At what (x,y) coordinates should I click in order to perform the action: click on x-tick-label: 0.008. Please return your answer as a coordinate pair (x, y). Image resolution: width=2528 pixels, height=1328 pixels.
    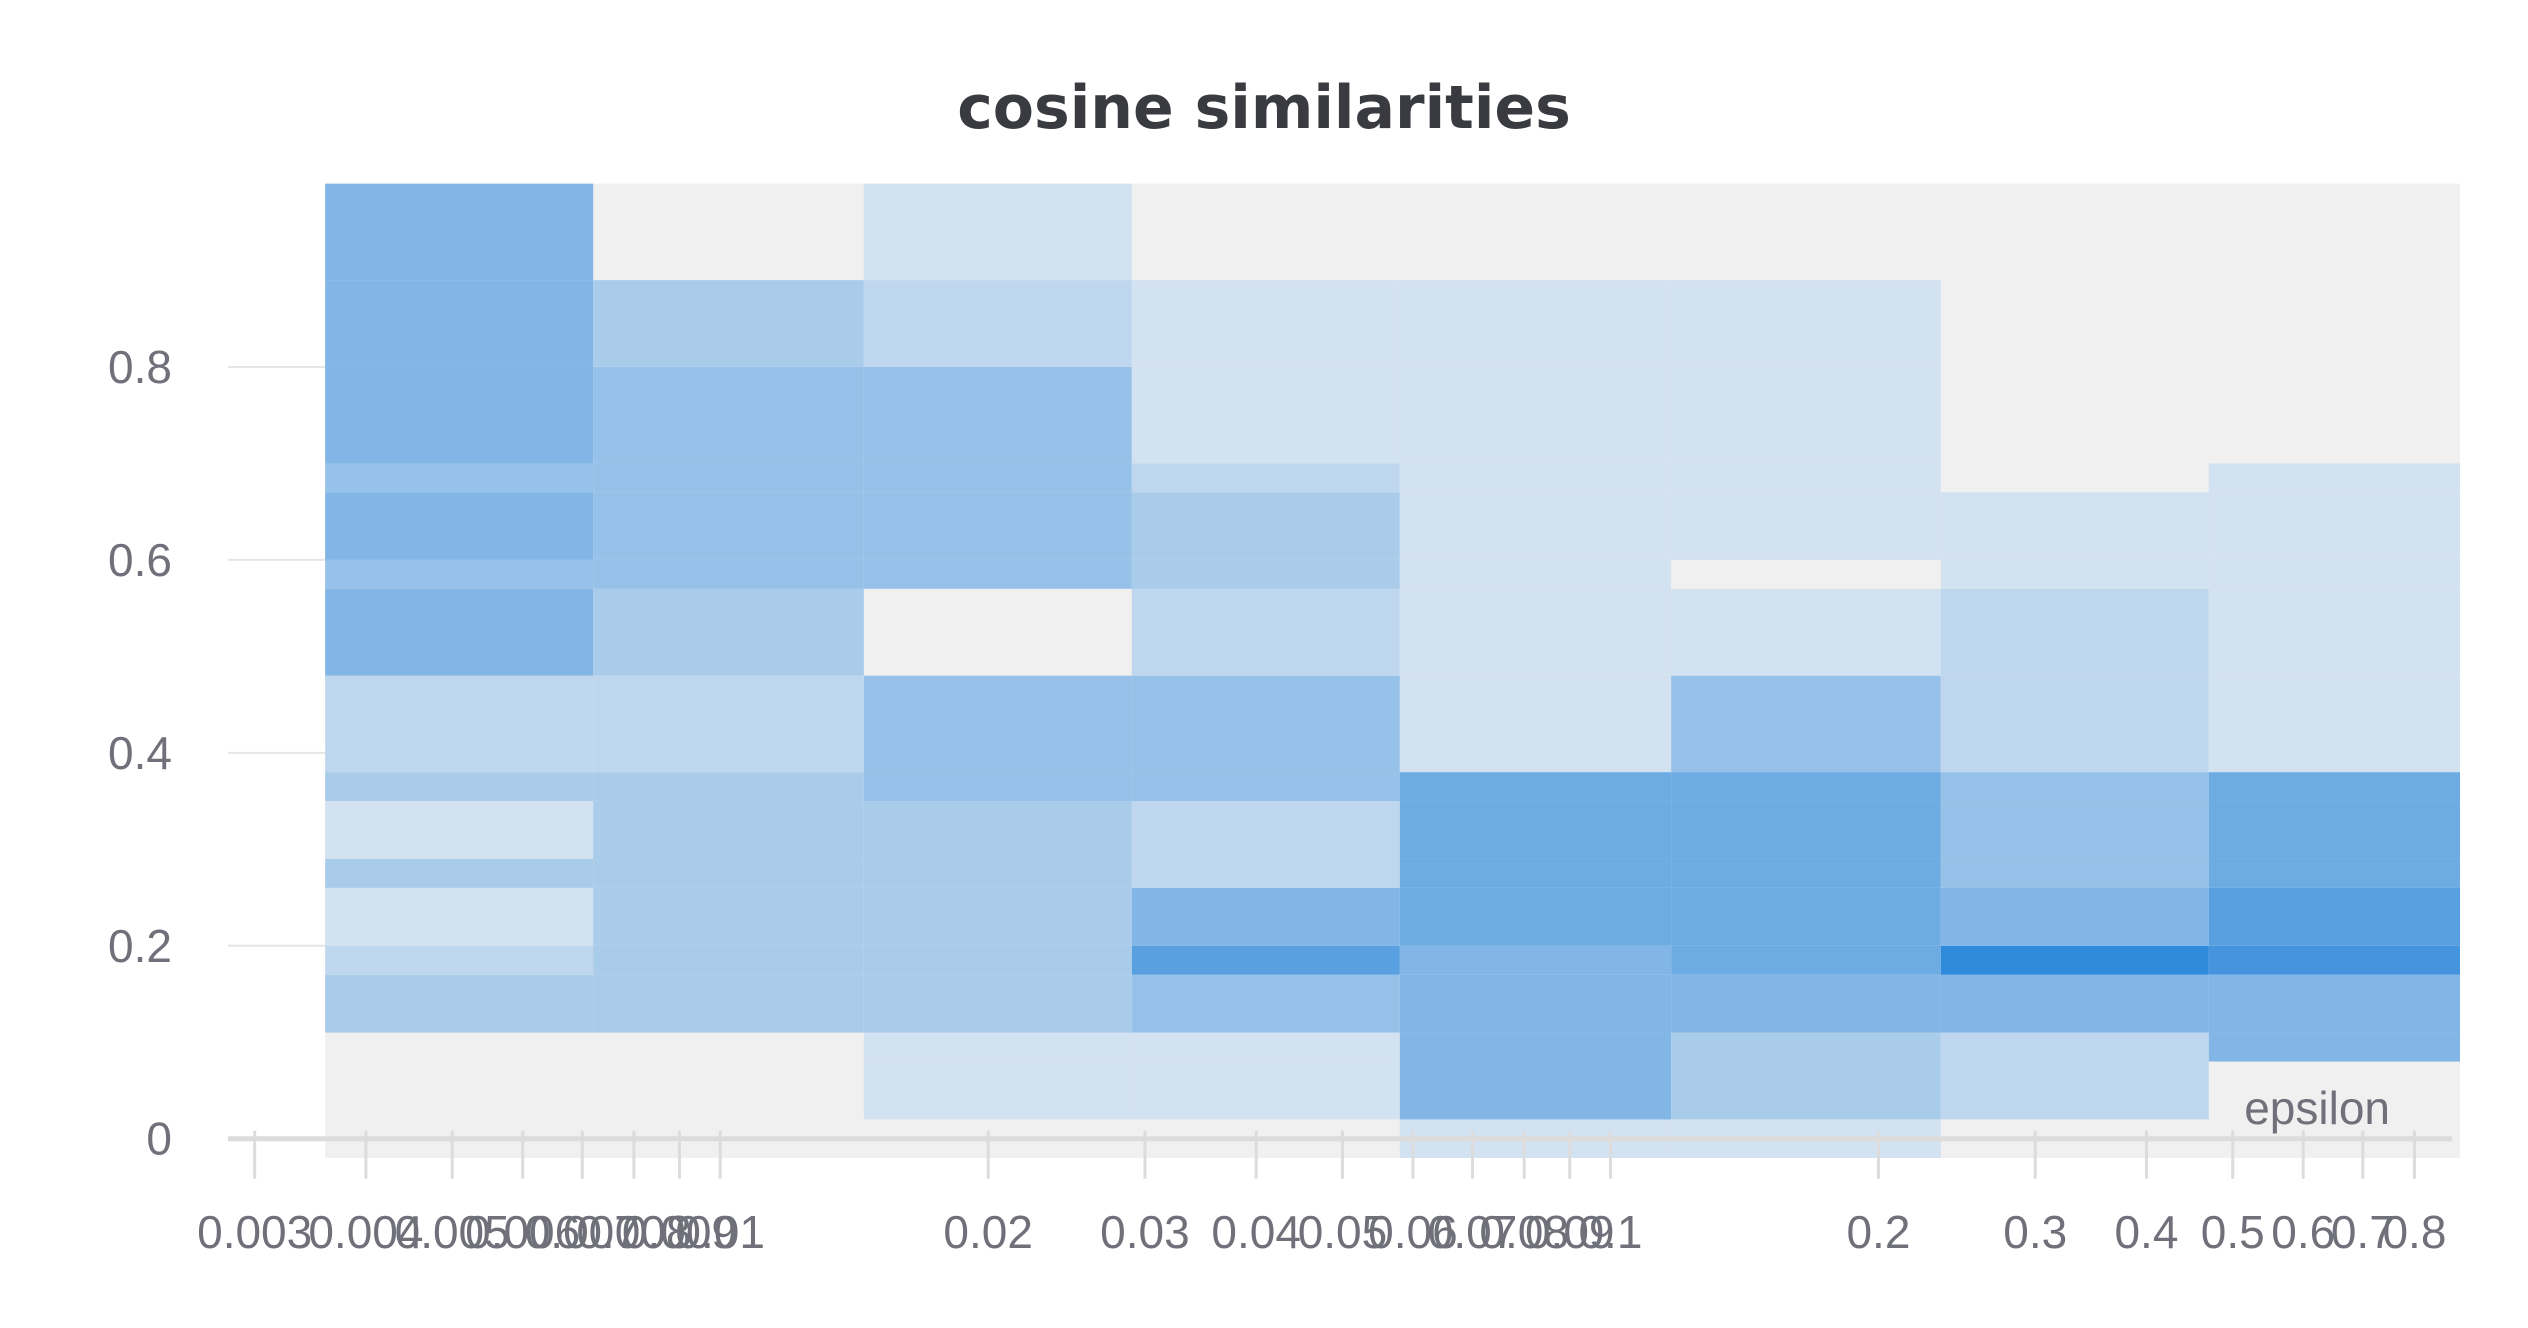
    Looking at the image, I should click on (633, 1232).